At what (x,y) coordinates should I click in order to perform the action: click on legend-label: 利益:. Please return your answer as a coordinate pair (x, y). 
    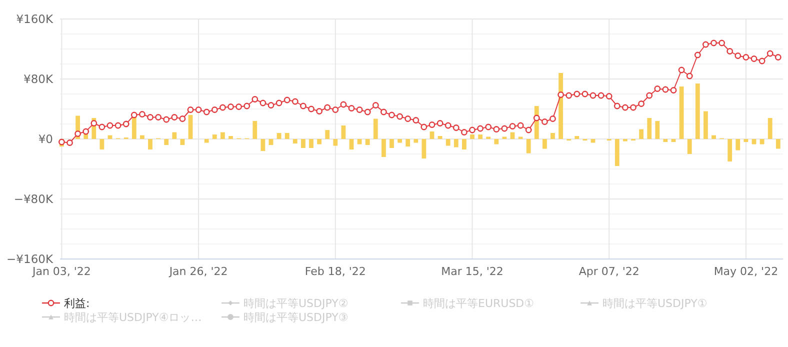
    Looking at the image, I should click on (77, 303).